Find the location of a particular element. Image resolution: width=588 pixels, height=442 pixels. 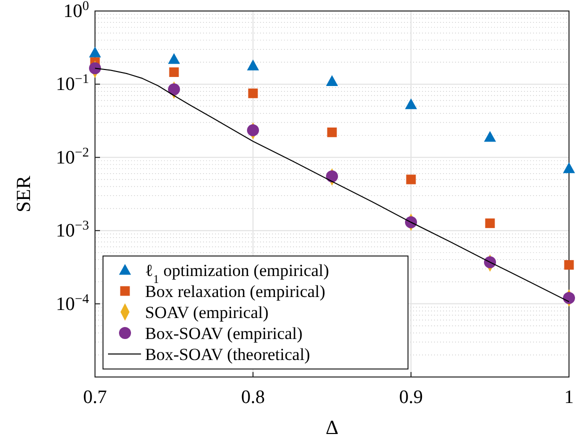

legend-label: Box-SOAV (theoretical) is located at coordinates (227, 354).